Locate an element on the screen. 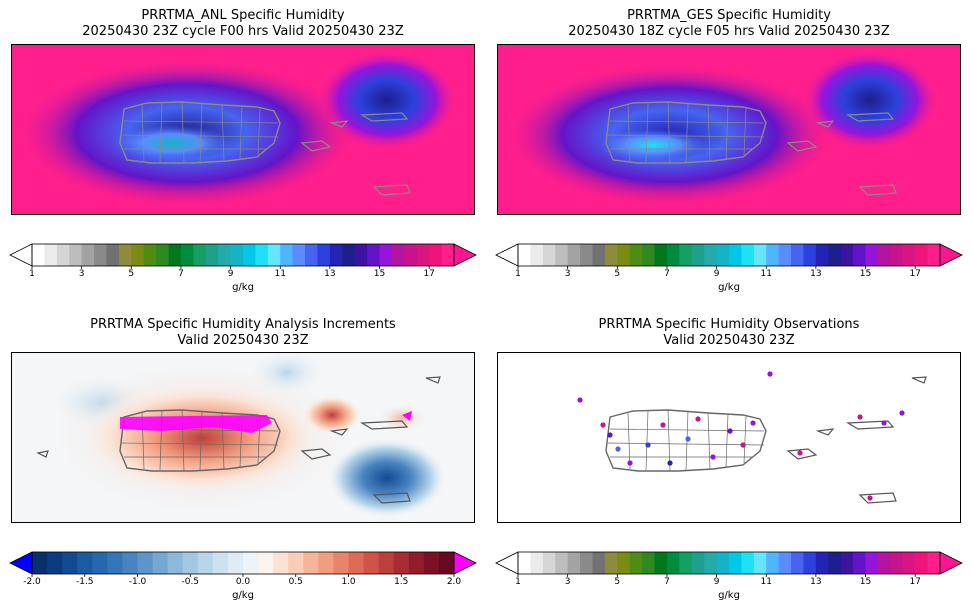  colorbar-tick-label: 0.0 is located at coordinates (243, 582).